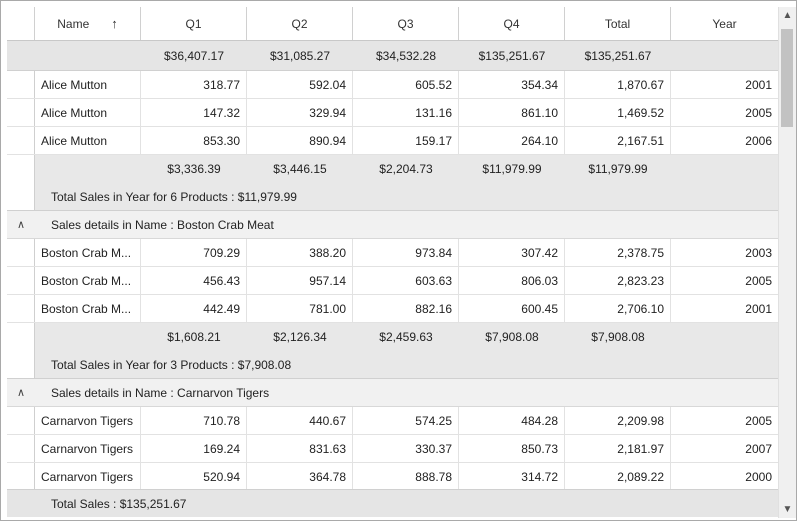 This screenshot has height=521, width=797. I want to click on column-header-total: Total, so click(618, 23).